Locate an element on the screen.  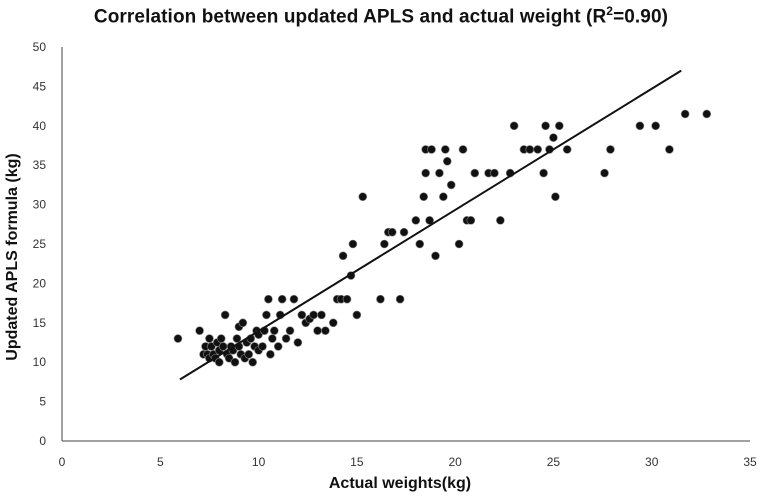
y-tick-label: 10 is located at coordinates (40, 362).